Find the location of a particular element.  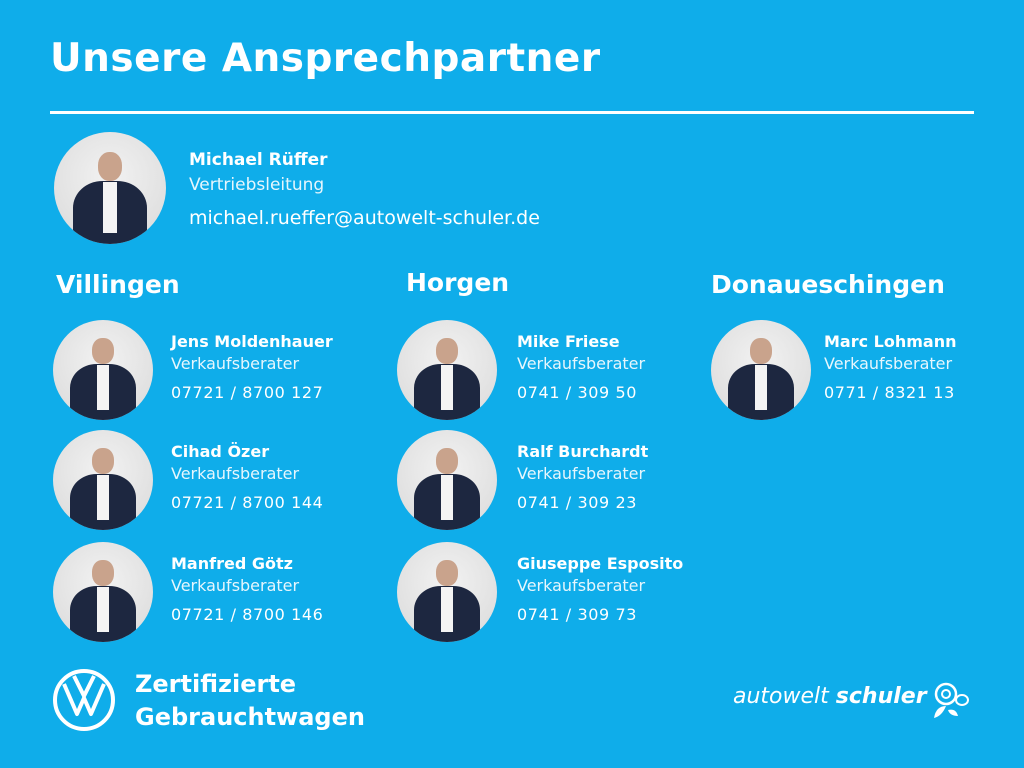

footer-line1: Zertifizierte is located at coordinates (216, 684).